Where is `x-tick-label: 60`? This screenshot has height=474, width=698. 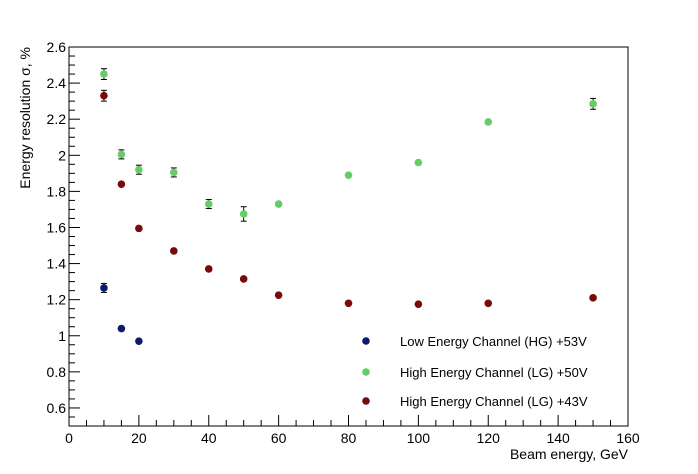 x-tick-label: 60 is located at coordinates (279, 438).